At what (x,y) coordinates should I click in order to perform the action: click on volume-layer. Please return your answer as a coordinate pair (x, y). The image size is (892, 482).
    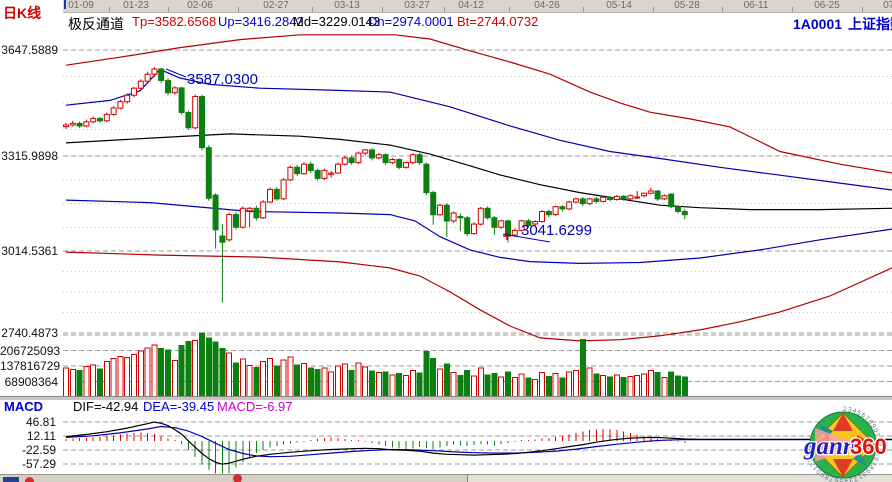
    Looking at the image, I should click on (375, 365).